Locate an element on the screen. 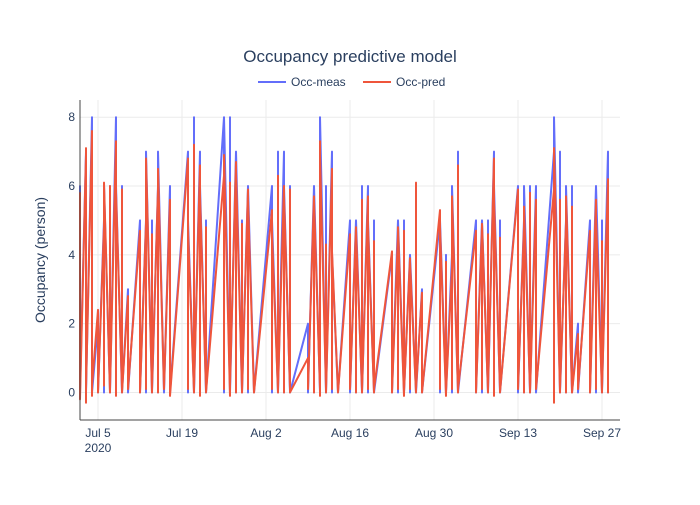 This screenshot has width=700, height=505. legend: Occ-meas Occ-pred is located at coordinates (351, 82).